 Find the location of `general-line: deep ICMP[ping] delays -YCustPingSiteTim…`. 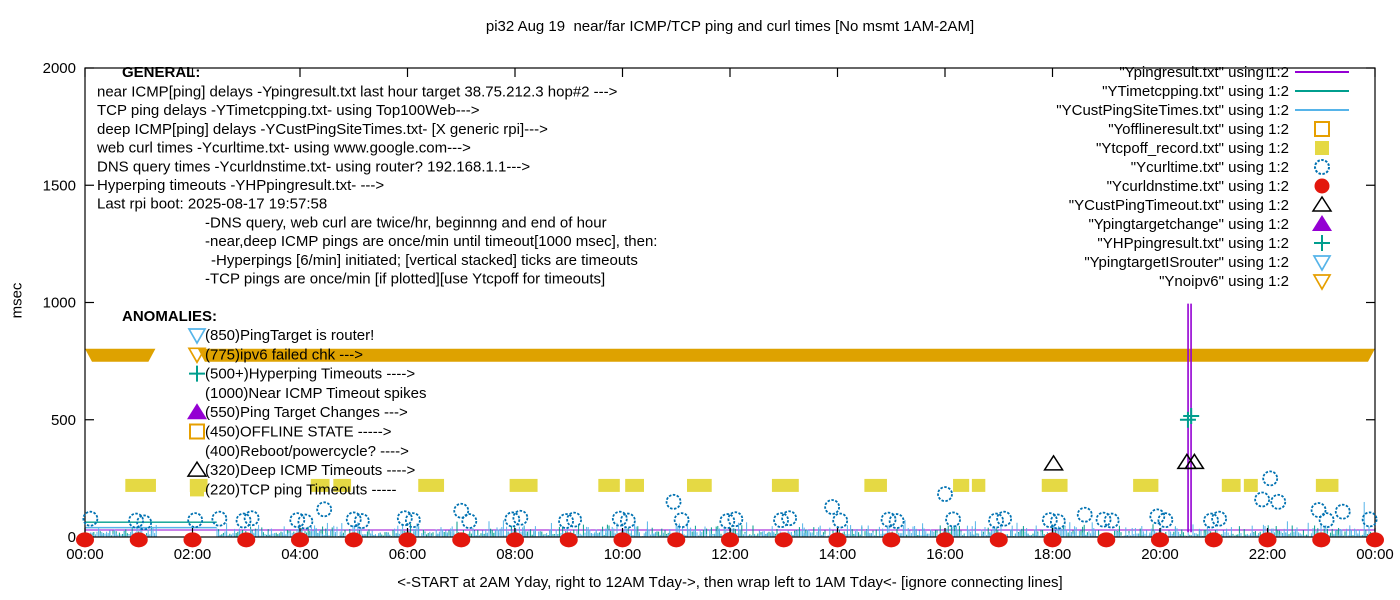

general-line: deep ICMP[ping] delays -YCustPingSiteTim… is located at coordinates (322, 129).